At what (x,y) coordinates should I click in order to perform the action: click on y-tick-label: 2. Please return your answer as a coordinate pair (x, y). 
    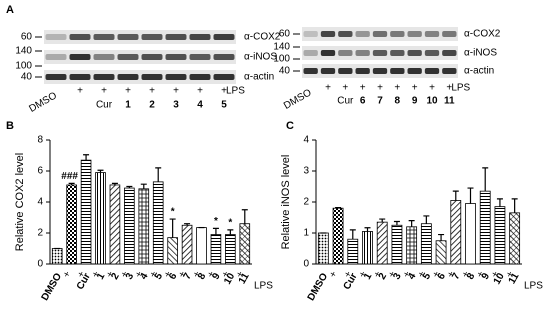
    Looking at the image, I should click on (306, 202).